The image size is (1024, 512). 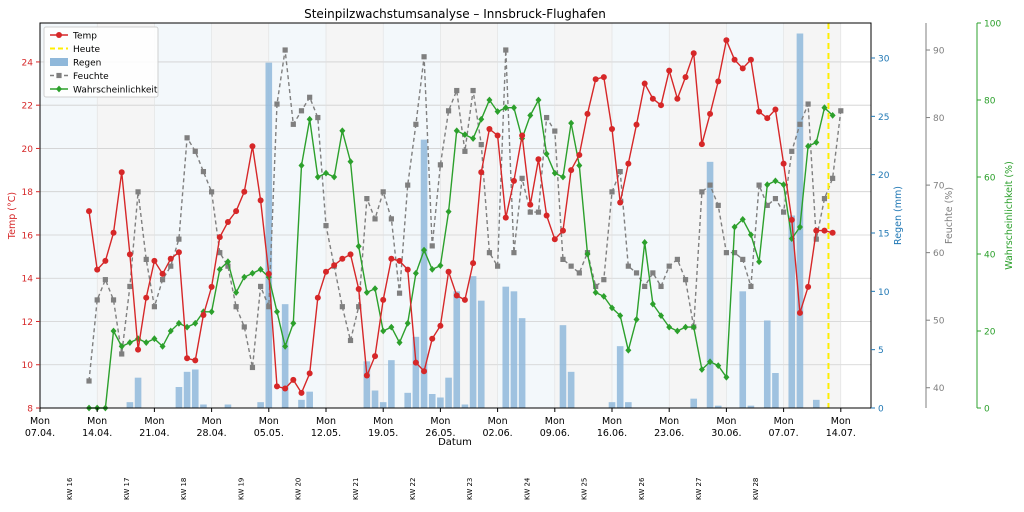 I want to click on probability-tick-label: 100, so click(x=992, y=25).